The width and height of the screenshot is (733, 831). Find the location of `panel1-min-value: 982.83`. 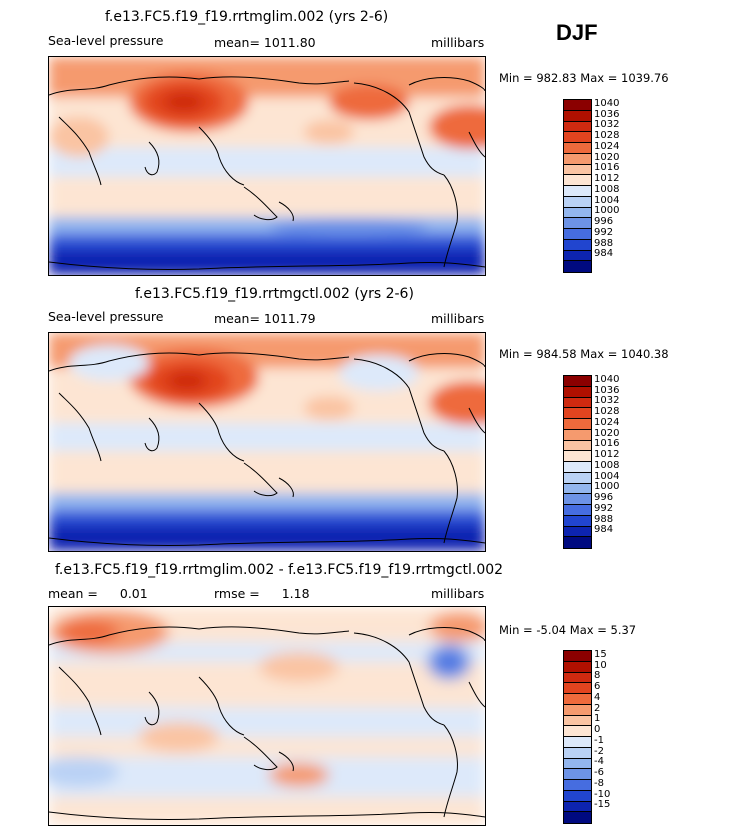

panel1-min-value: 982.83 is located at coordinates (556, 78).